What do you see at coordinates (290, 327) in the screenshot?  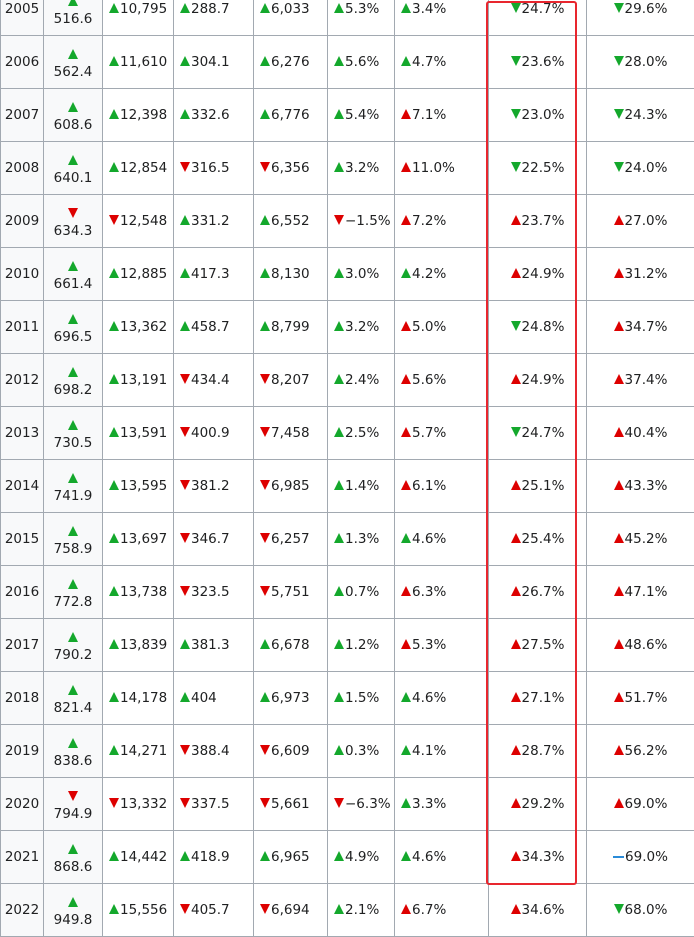 I see `cell-value: 8,799` at bounding box center [290, 327].